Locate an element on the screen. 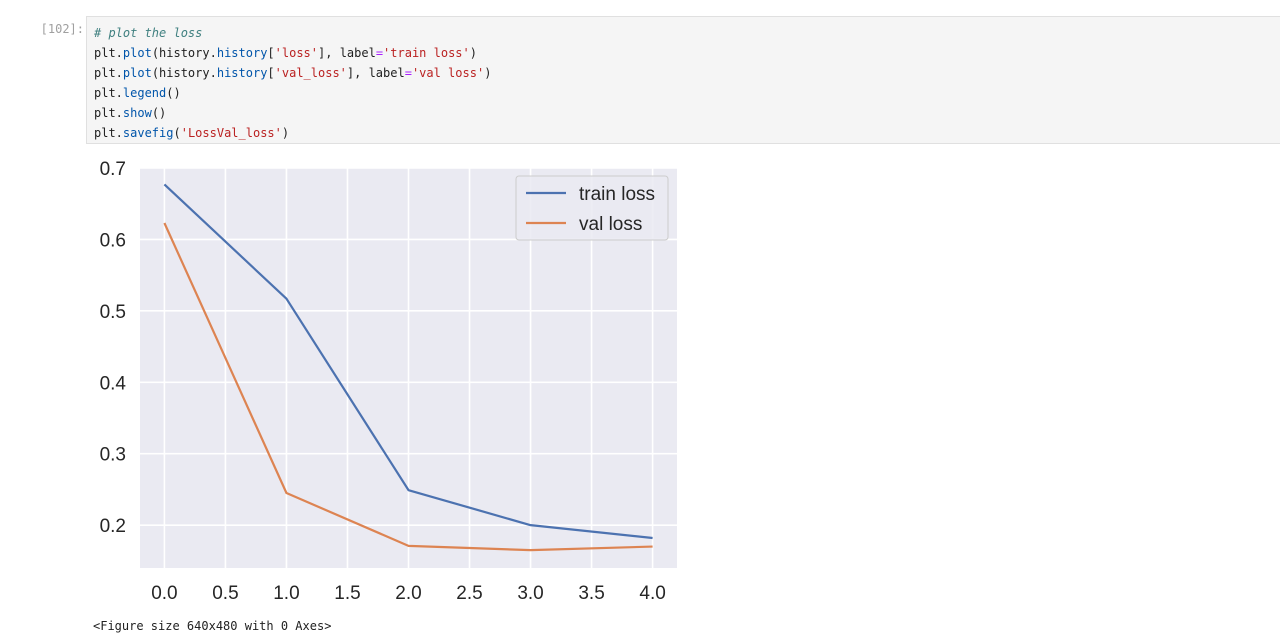 This screenshot has height=635, width=1280. code-token: 'LossVal_loss' is located at coordinates (231, 133).